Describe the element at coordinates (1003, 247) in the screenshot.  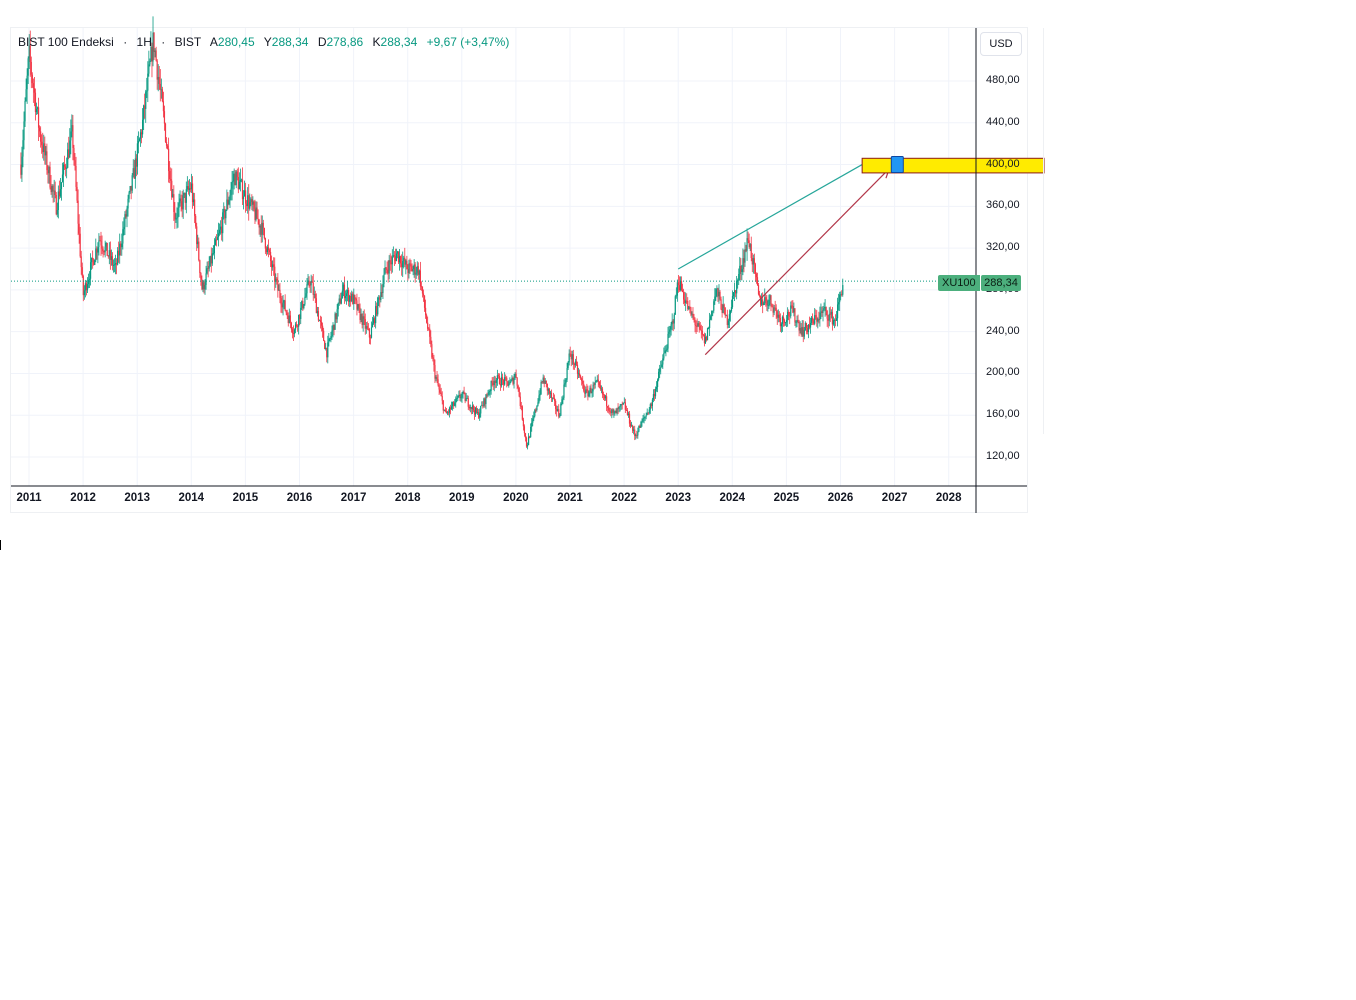
I see `price-tick-label: 320,00` at that location.